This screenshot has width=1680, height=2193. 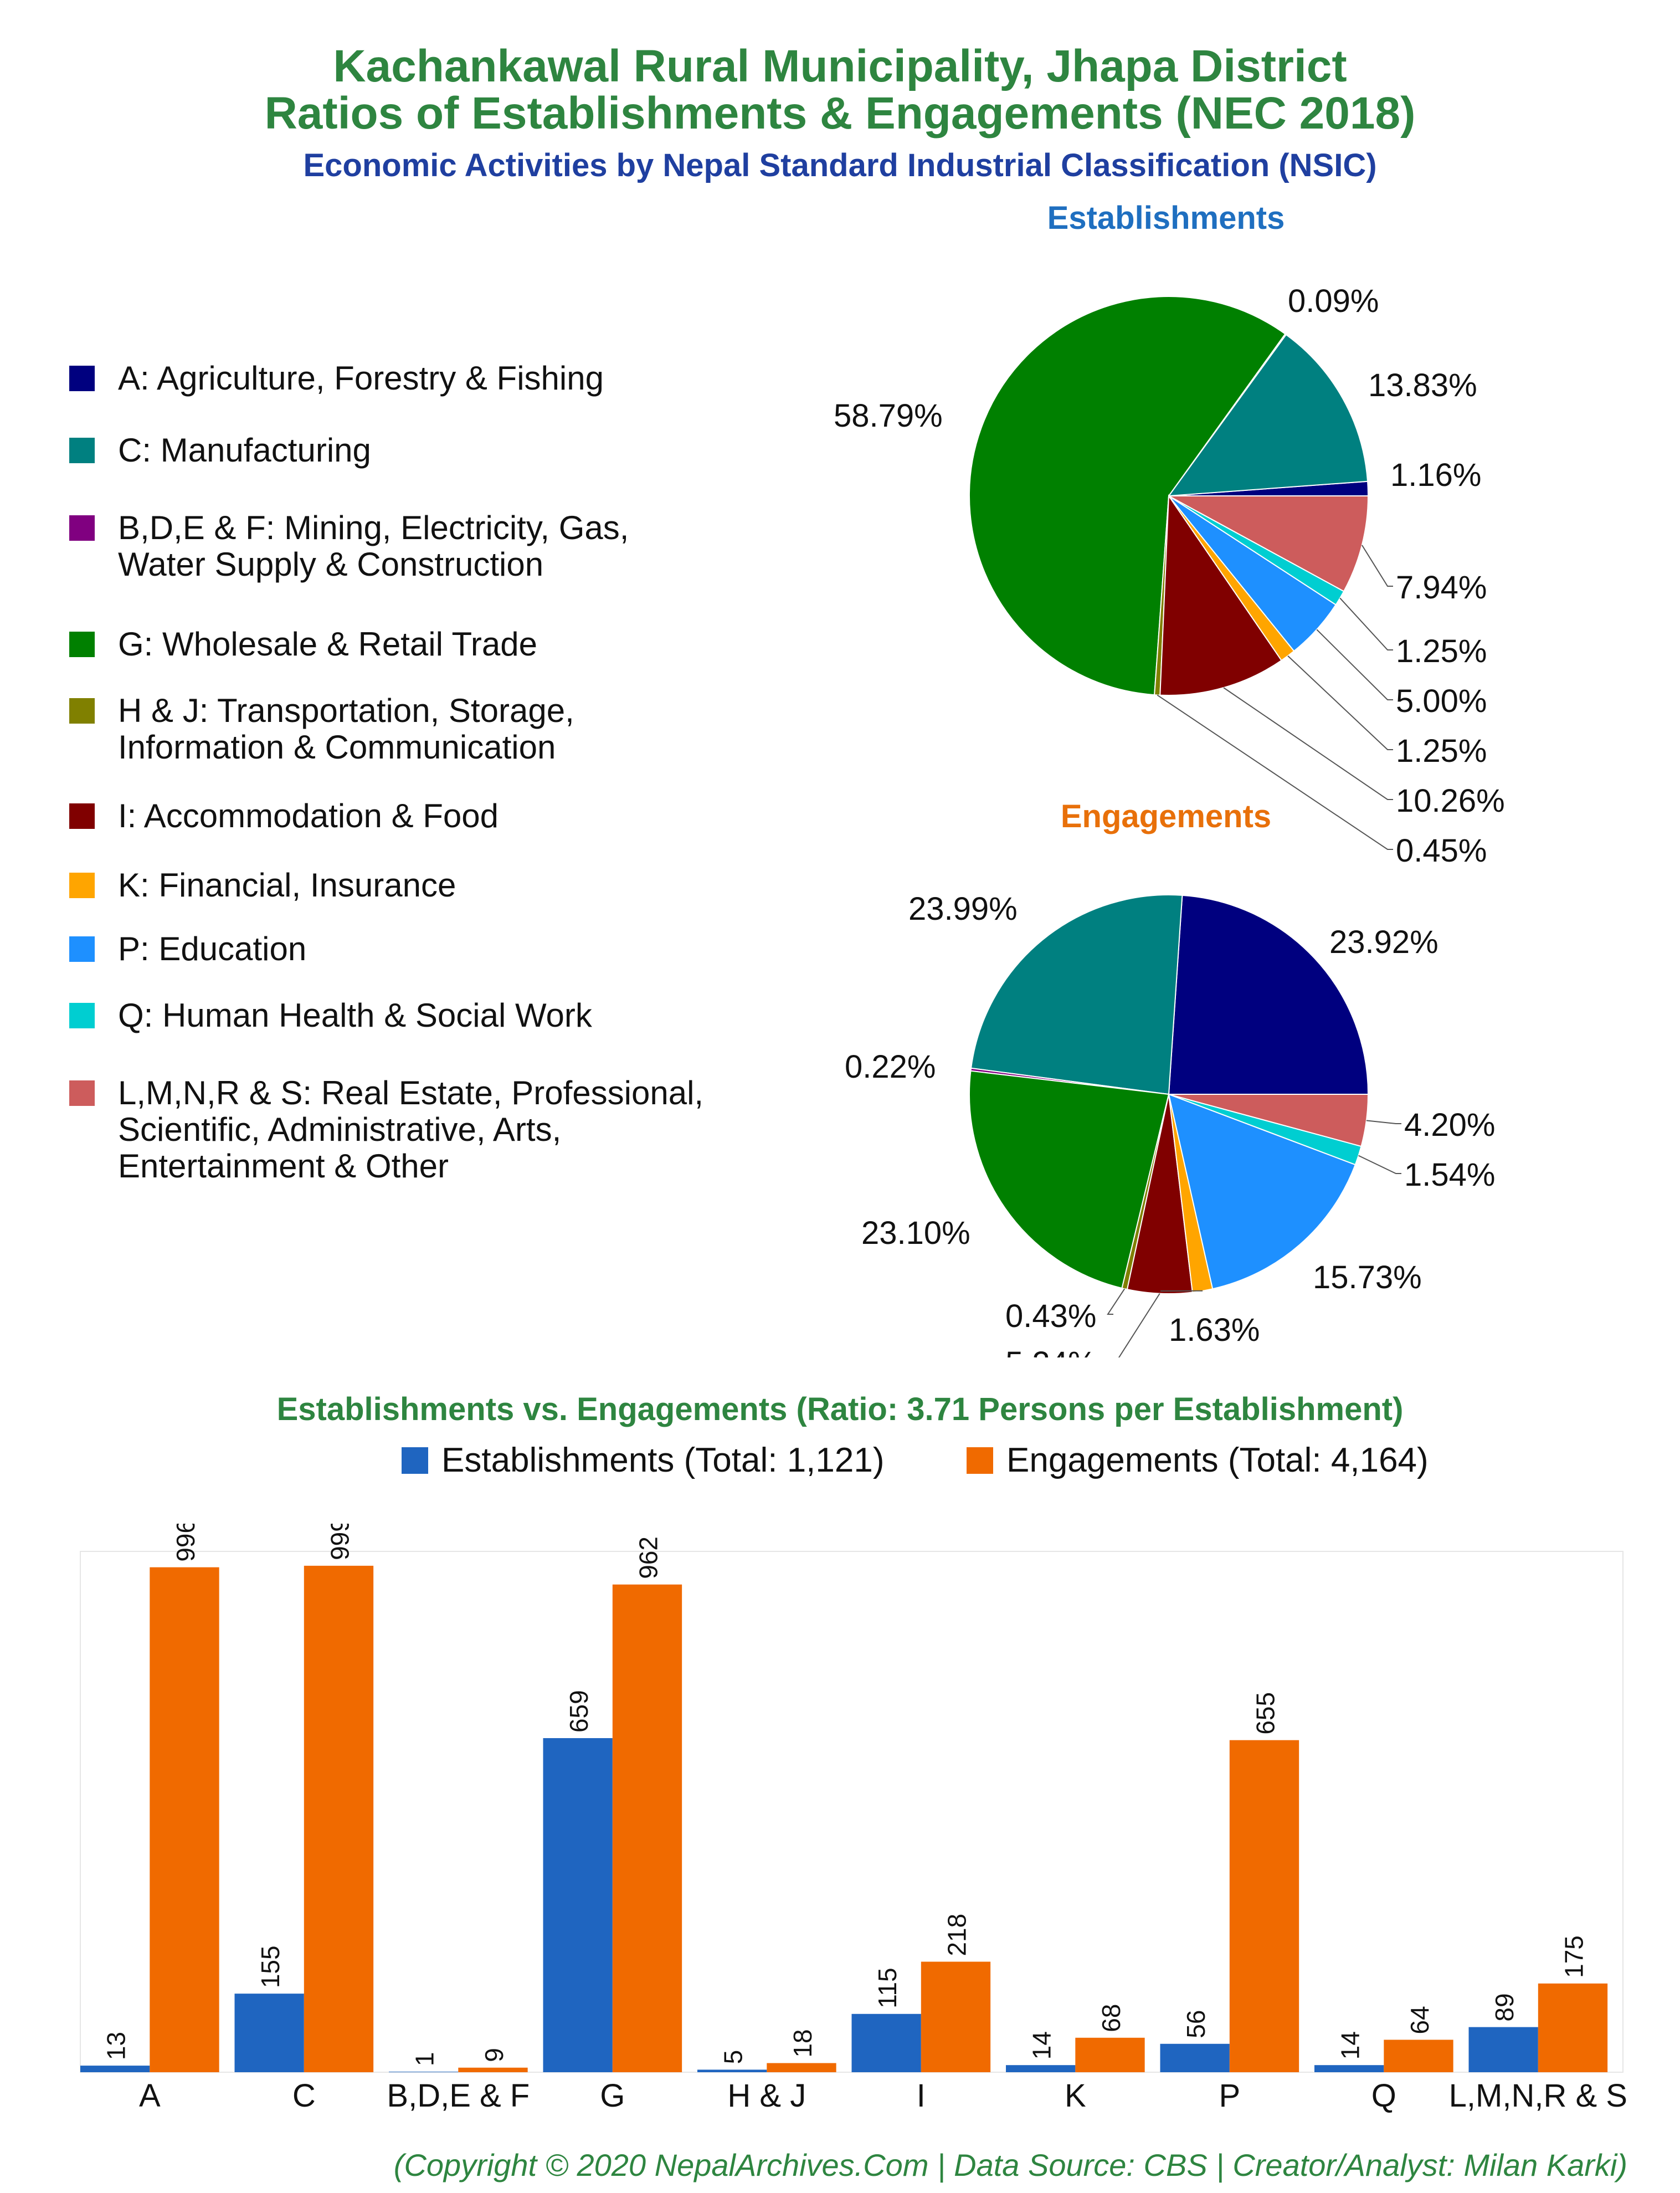 What do you see at coordinates (361, 378) in the screenshot?
I see `legend-label: A: Agriculture, Forestry & Fishing` at bounding box center [361, 378].